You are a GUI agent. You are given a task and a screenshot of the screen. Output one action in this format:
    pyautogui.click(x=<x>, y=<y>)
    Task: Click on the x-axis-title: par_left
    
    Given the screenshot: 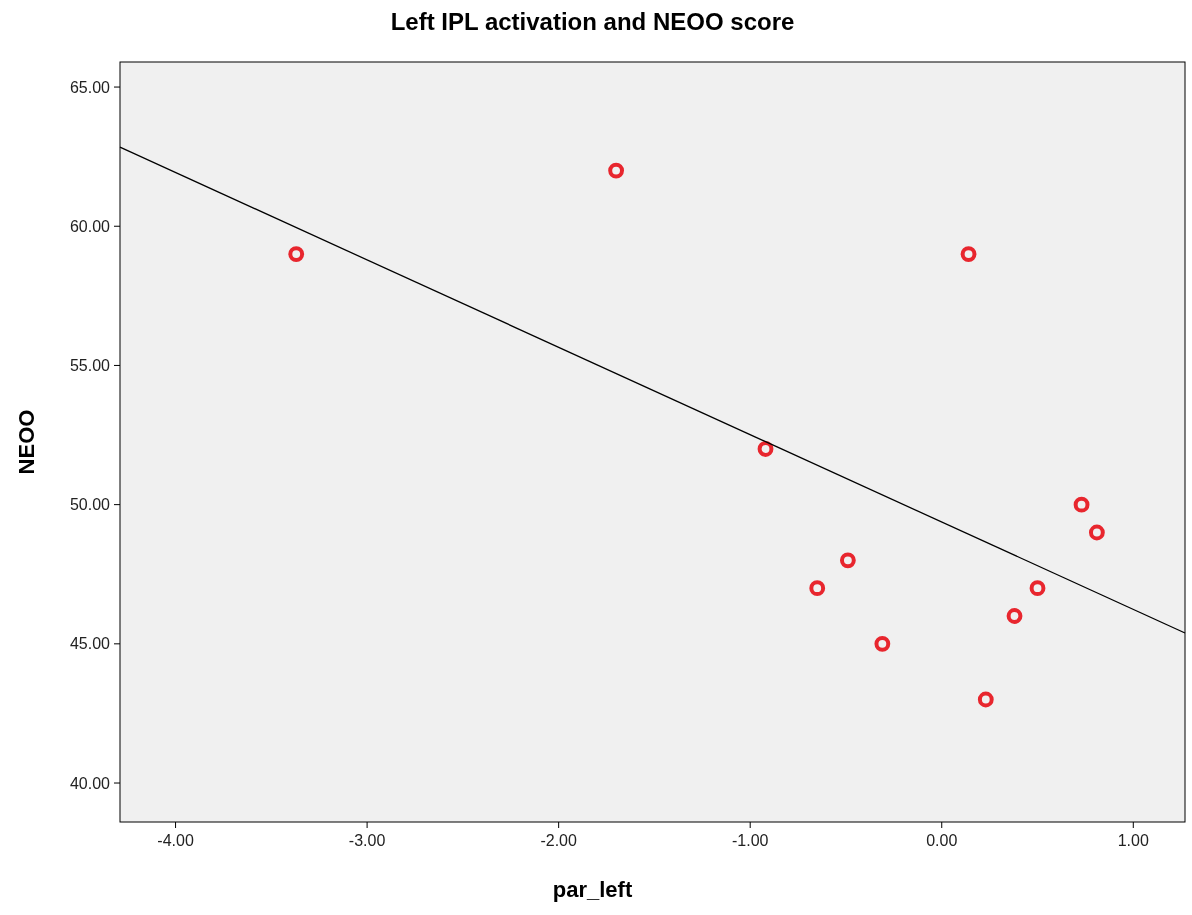 What is the action you would take?
    pyautogui.click(x=592, y=889)
    